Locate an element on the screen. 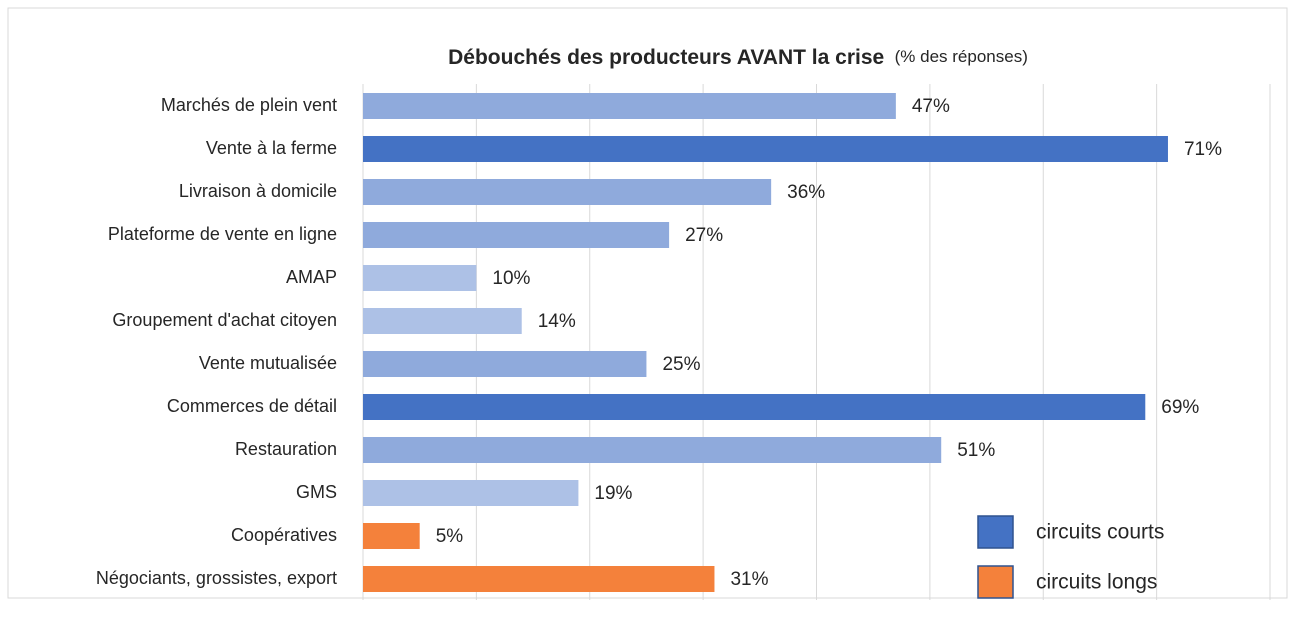  y-tick-label: Négociants, grossistes, export is located at coordinates (216, 578).